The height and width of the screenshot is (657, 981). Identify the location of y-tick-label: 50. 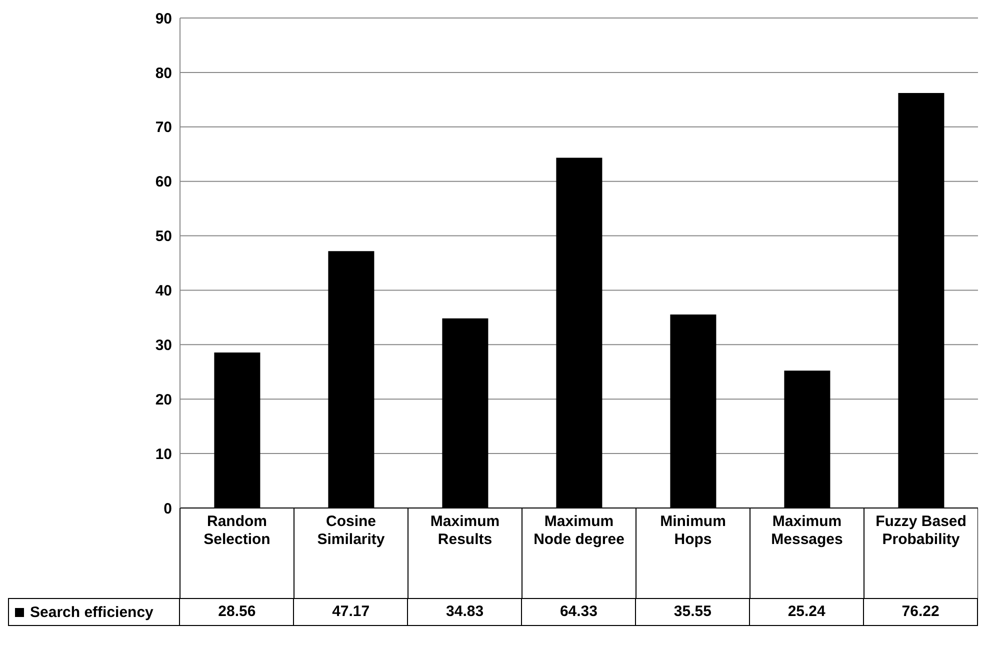
(163, 237).